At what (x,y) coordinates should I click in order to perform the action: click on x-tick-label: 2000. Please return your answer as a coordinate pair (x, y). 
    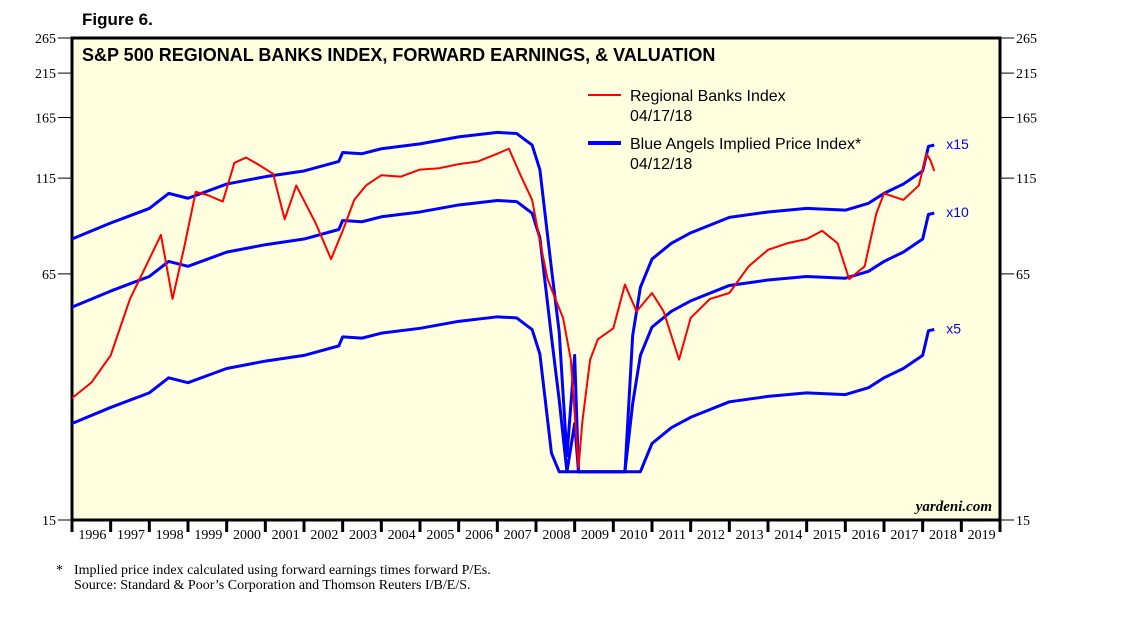
    Looking at the image, I should click on (247, 535).